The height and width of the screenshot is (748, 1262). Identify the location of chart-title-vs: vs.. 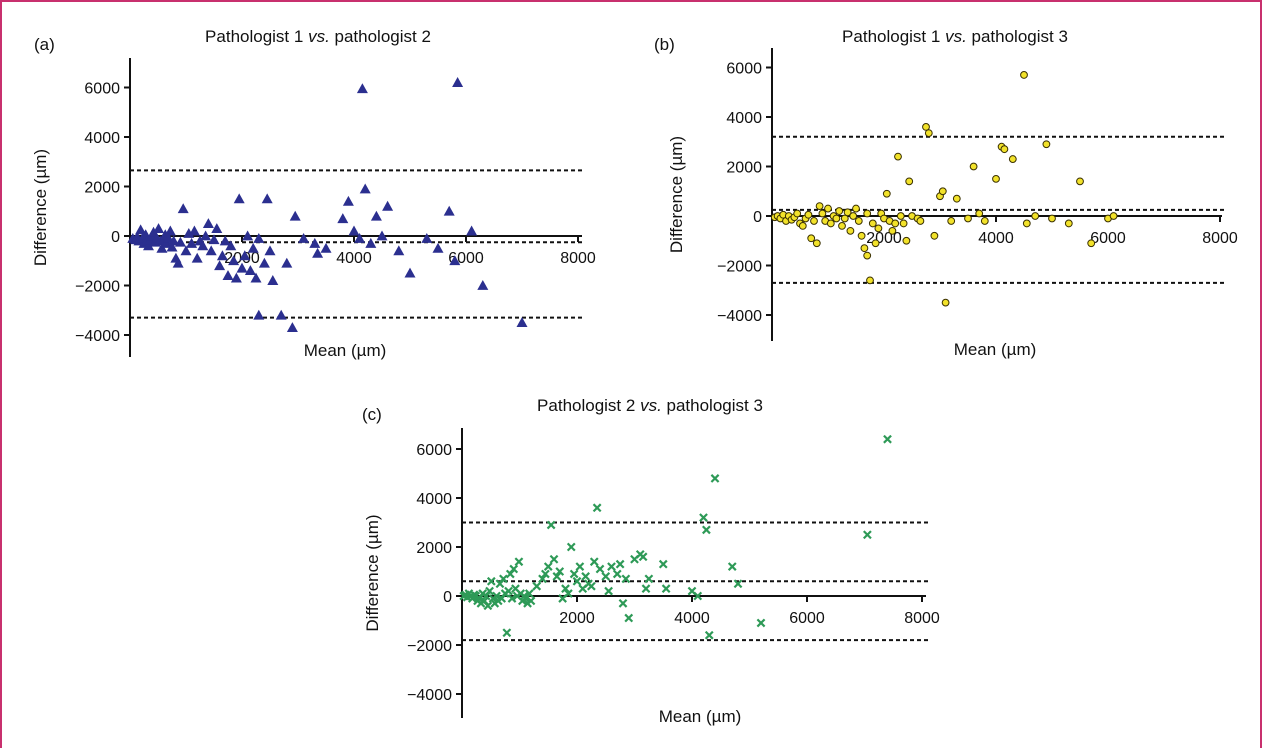
(956, 36).